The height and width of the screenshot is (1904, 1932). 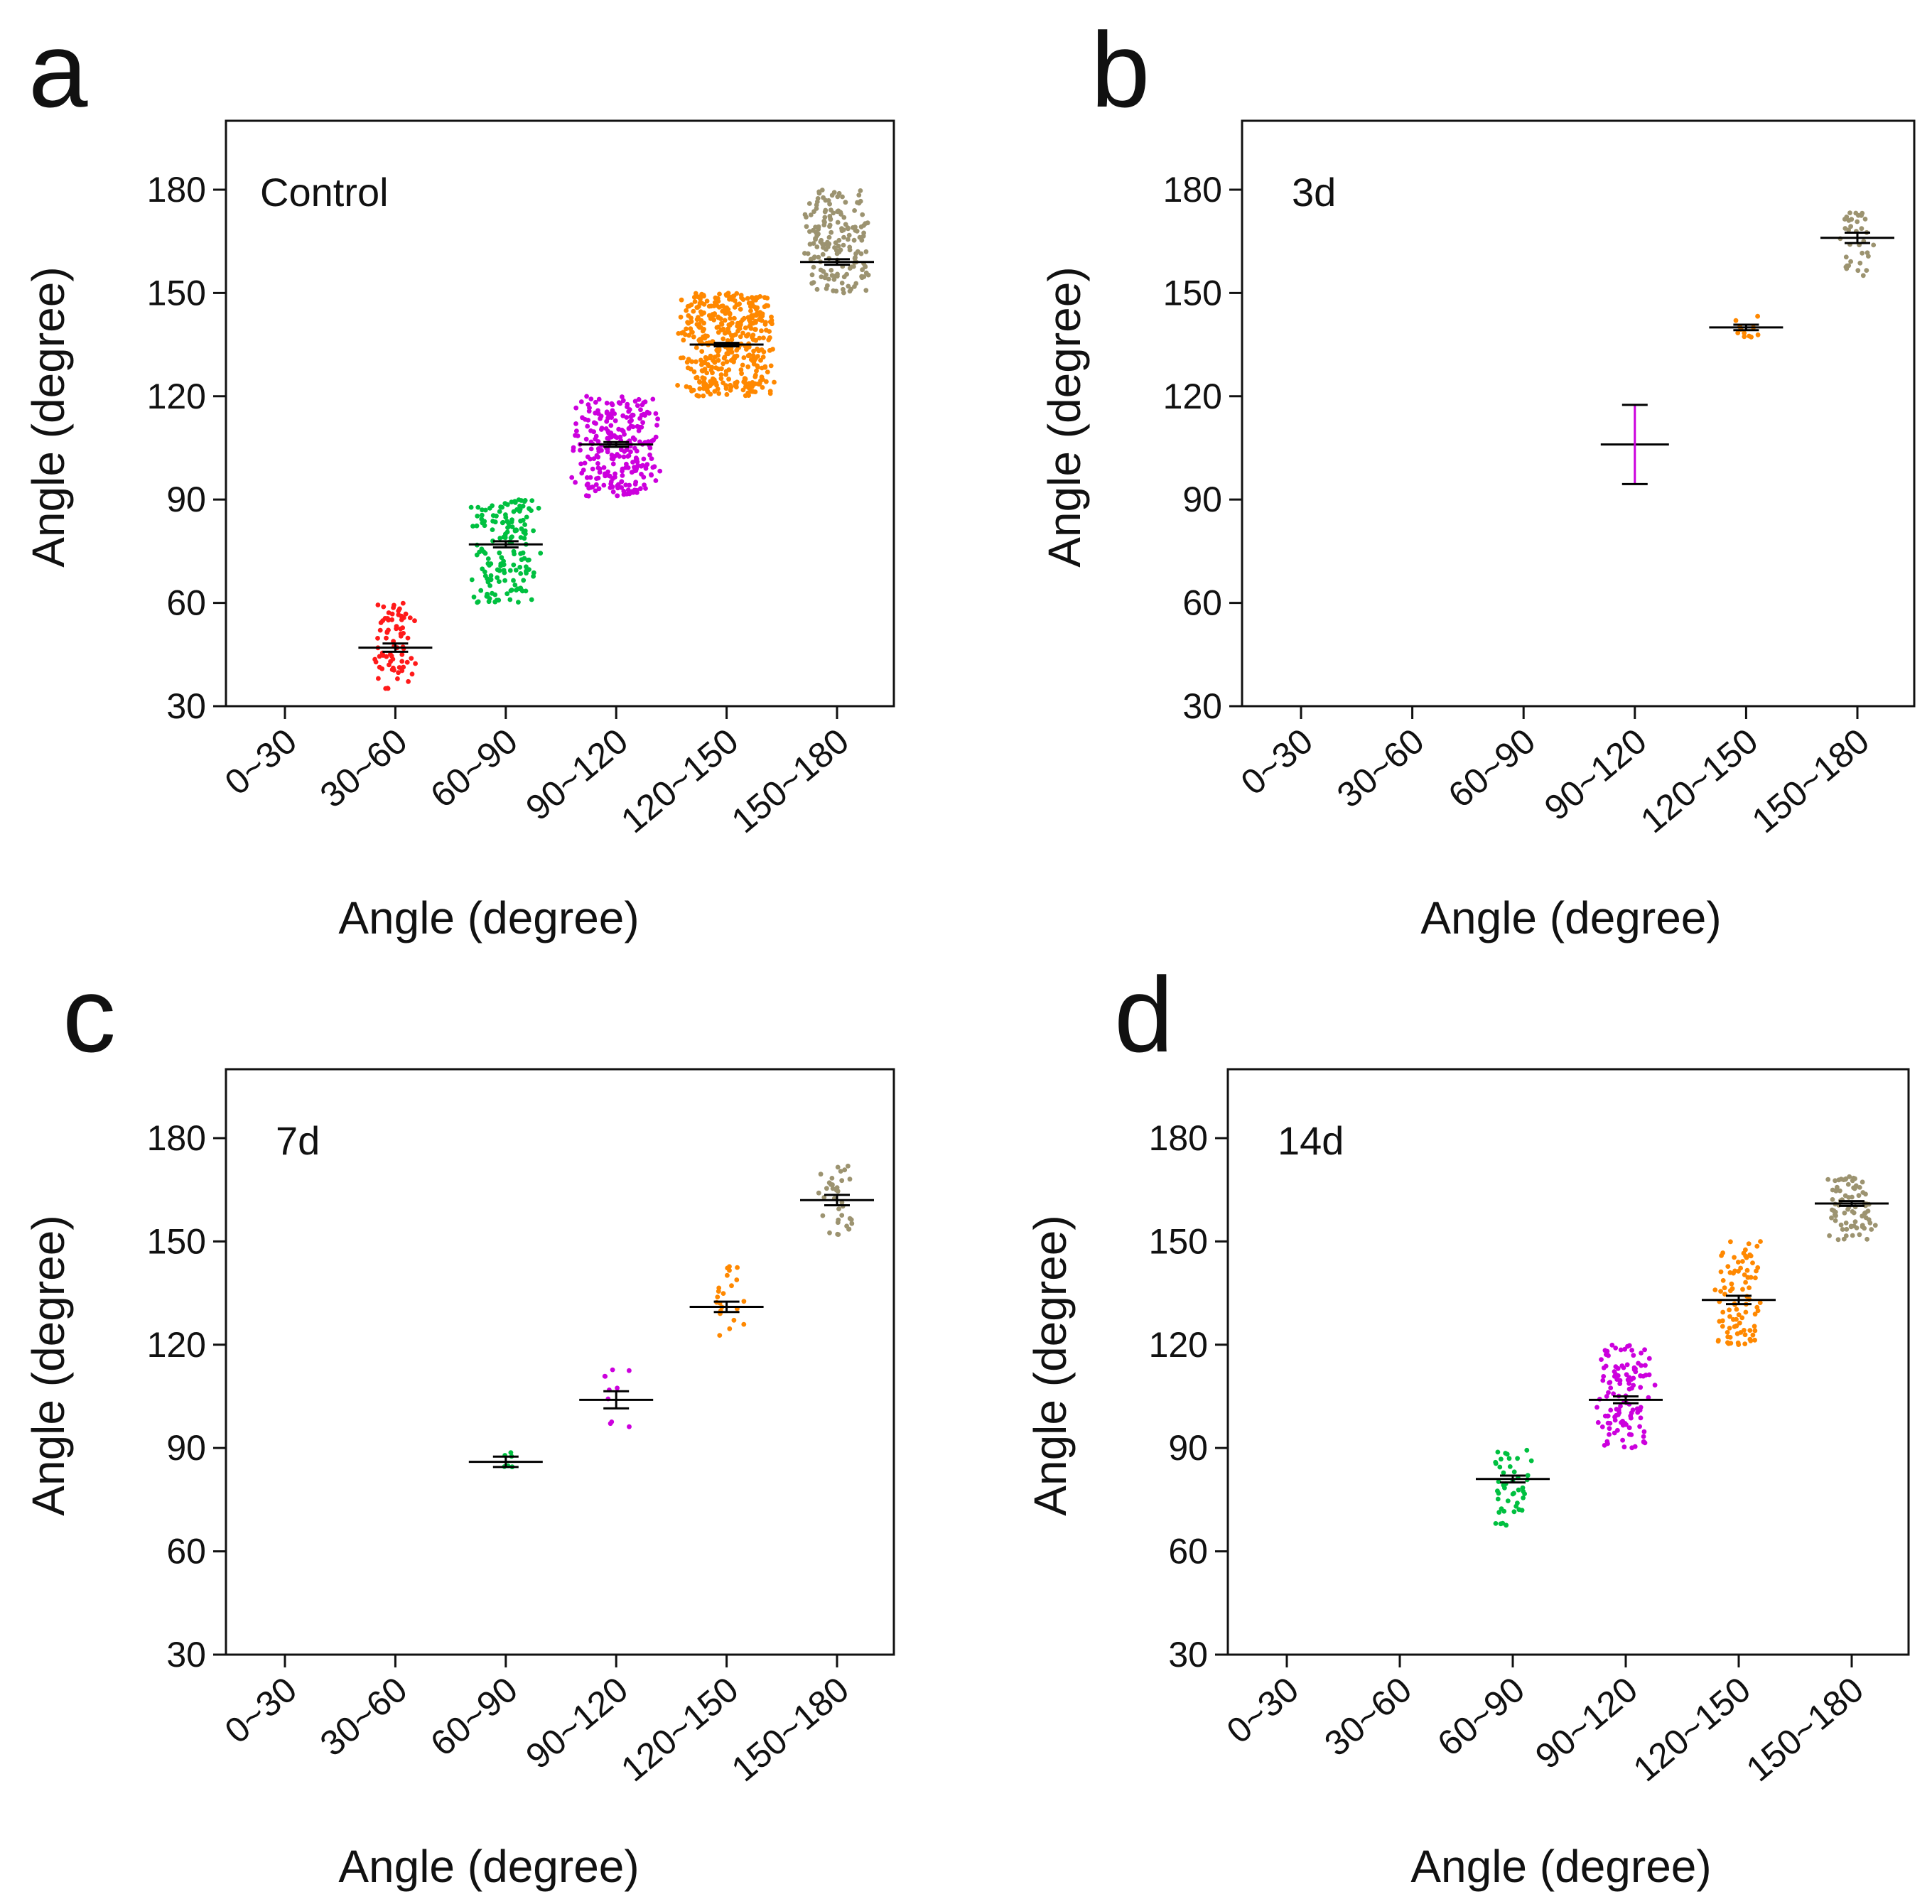 What do you see at coordinates (1481, 1717) in the screenshot?
I see `x-tick-label: 60~90` at bounding box center [1481, 1717].